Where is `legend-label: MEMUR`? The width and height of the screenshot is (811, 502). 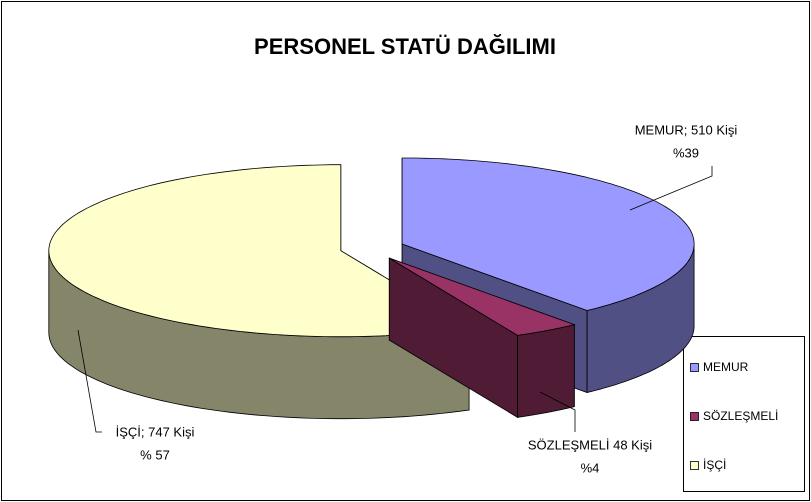
legend-label: MEMUR is located at coordinates (726, 367).